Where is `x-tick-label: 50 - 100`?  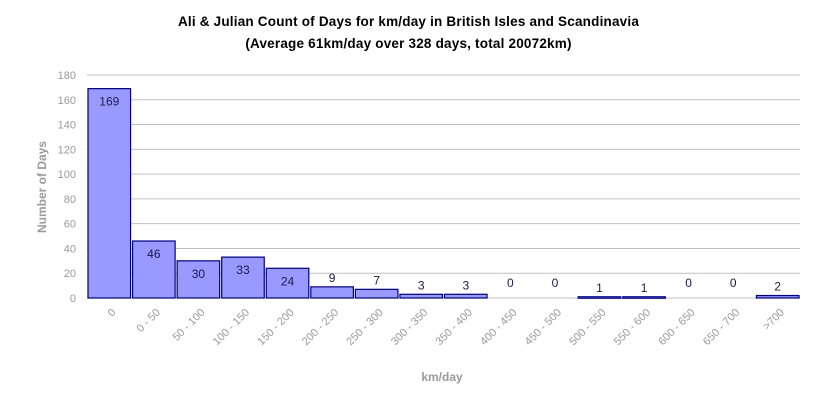 x-tick-label: 50 - 100 is located at coordinates (188, 325).